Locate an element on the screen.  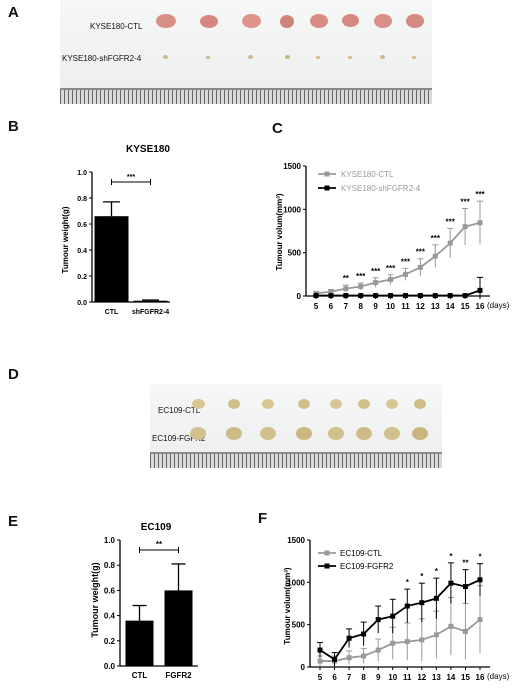
ruler-a is located at coordinates (246, 96).